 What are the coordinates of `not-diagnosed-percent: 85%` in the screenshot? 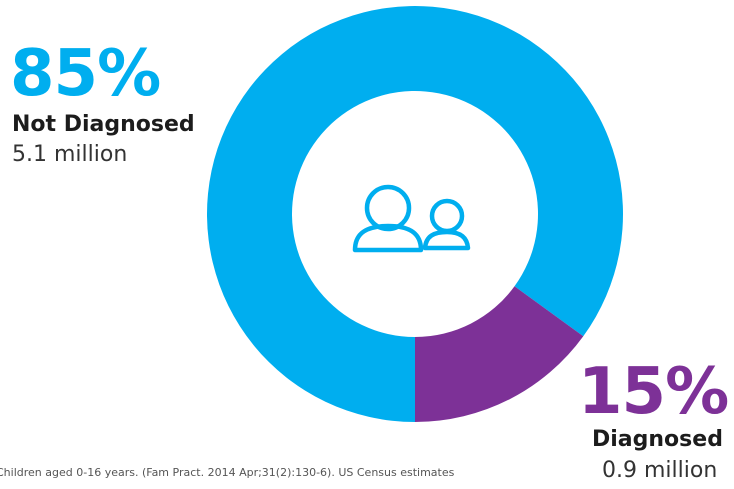 It's located at (85, 74).